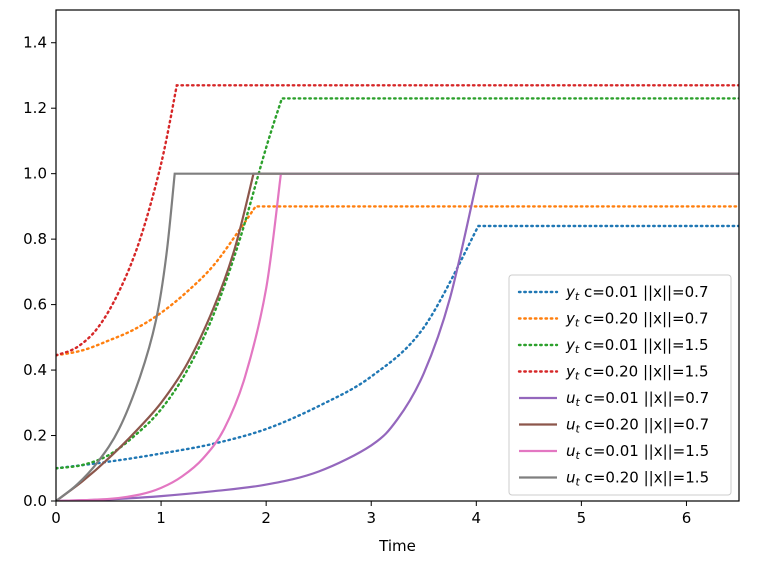 Image resolution: width=761 pixels, height=571 pixels. Describe the element at coordinates (637, 399) in the screenshot. I see `legend-entry-5: ut c=0.01 ||x||=0.7` at that location.